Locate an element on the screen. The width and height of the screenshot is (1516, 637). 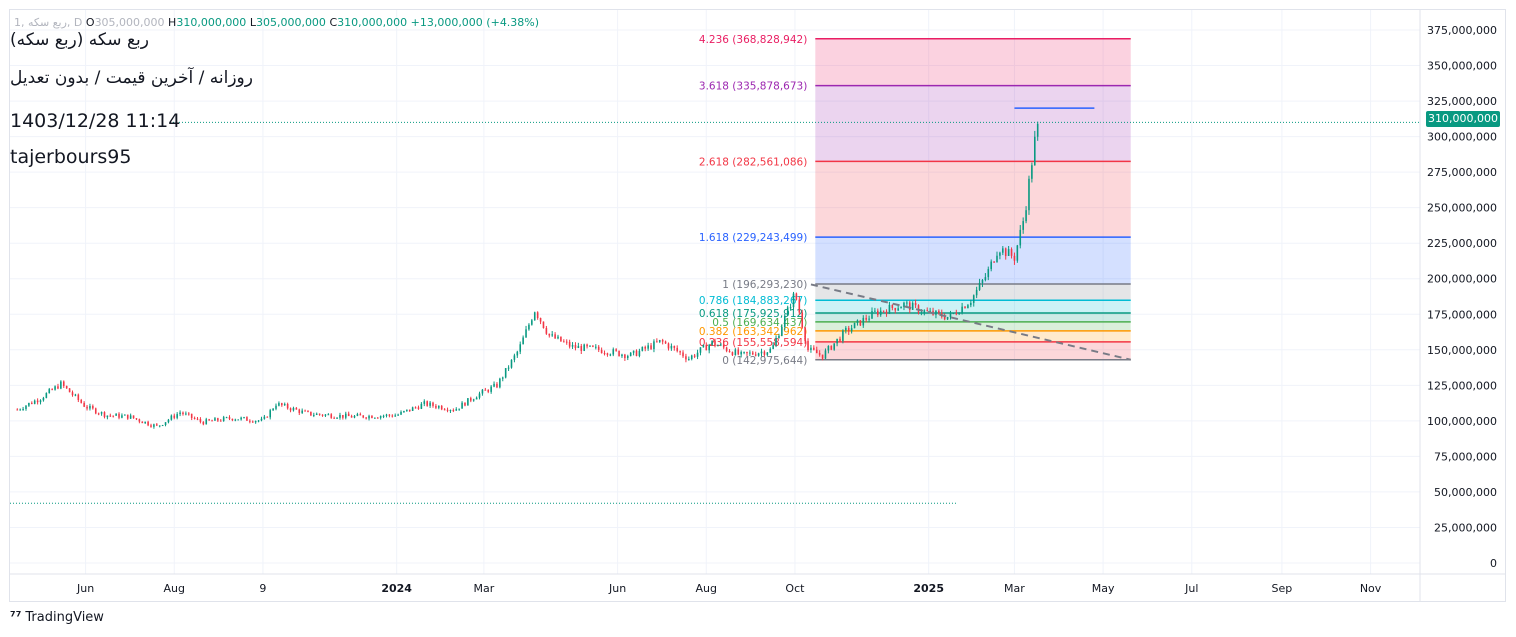
y-tick-label: 300,000,000 is located at coordinates (1462, 137).